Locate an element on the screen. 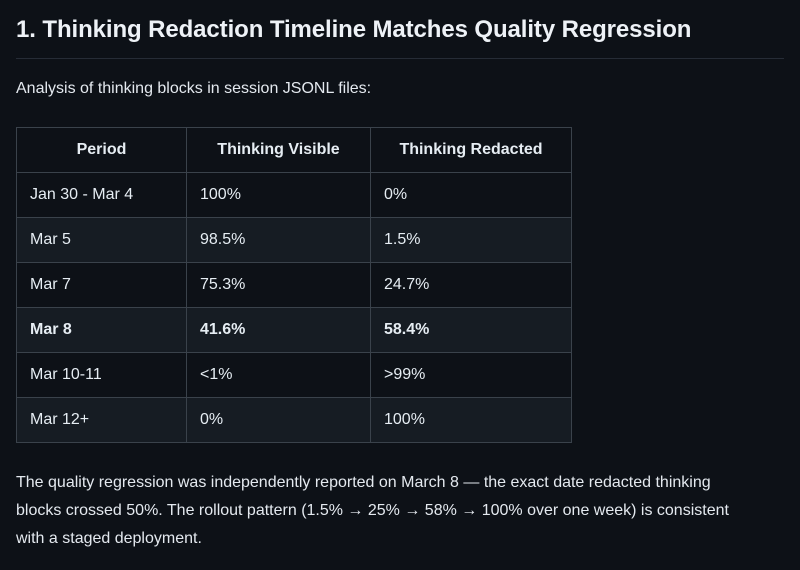 Image resolution: width=800 pixels, height=570 pixels. cell-visible: 41.6% is located at coordinates (278, 330).